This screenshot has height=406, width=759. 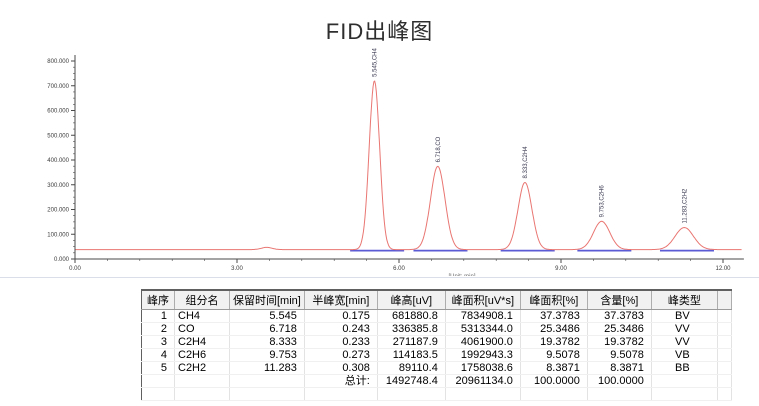 What do you see at coordinates (685, 206) in the screenshot?
I see `peak-label: 11.283,C2H2` at bounding box center [685, 206].